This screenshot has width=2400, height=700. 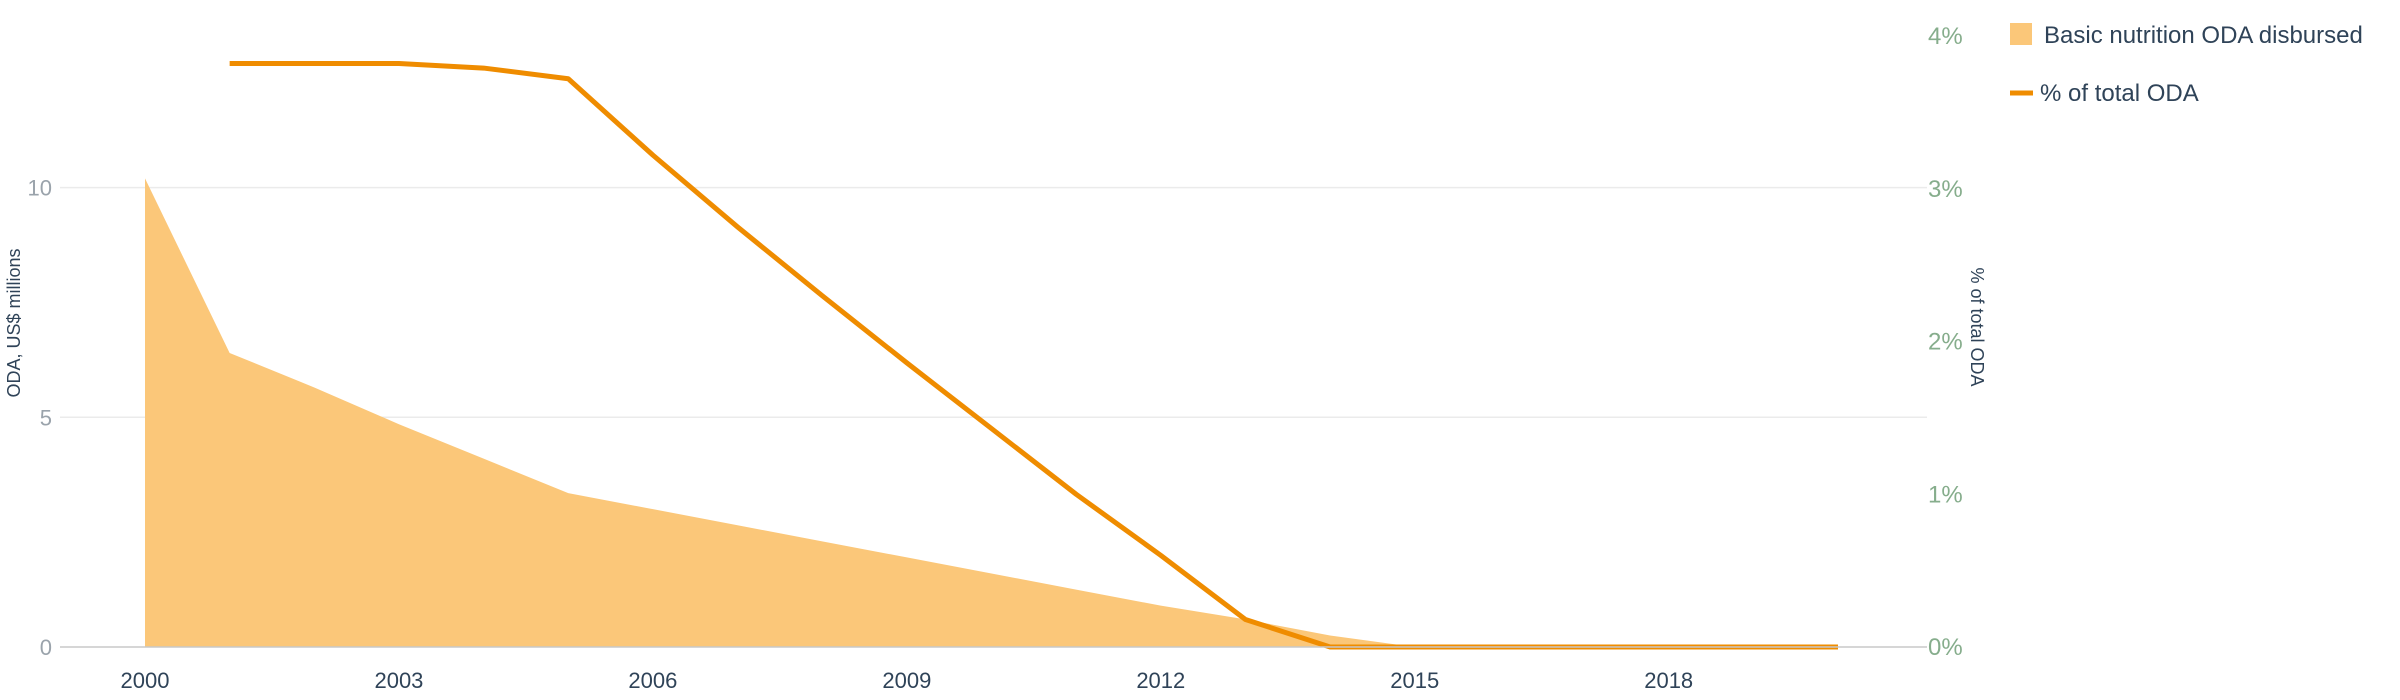 I want to click on y-right-tick-label: 3%, so click(x=1945, y=189).